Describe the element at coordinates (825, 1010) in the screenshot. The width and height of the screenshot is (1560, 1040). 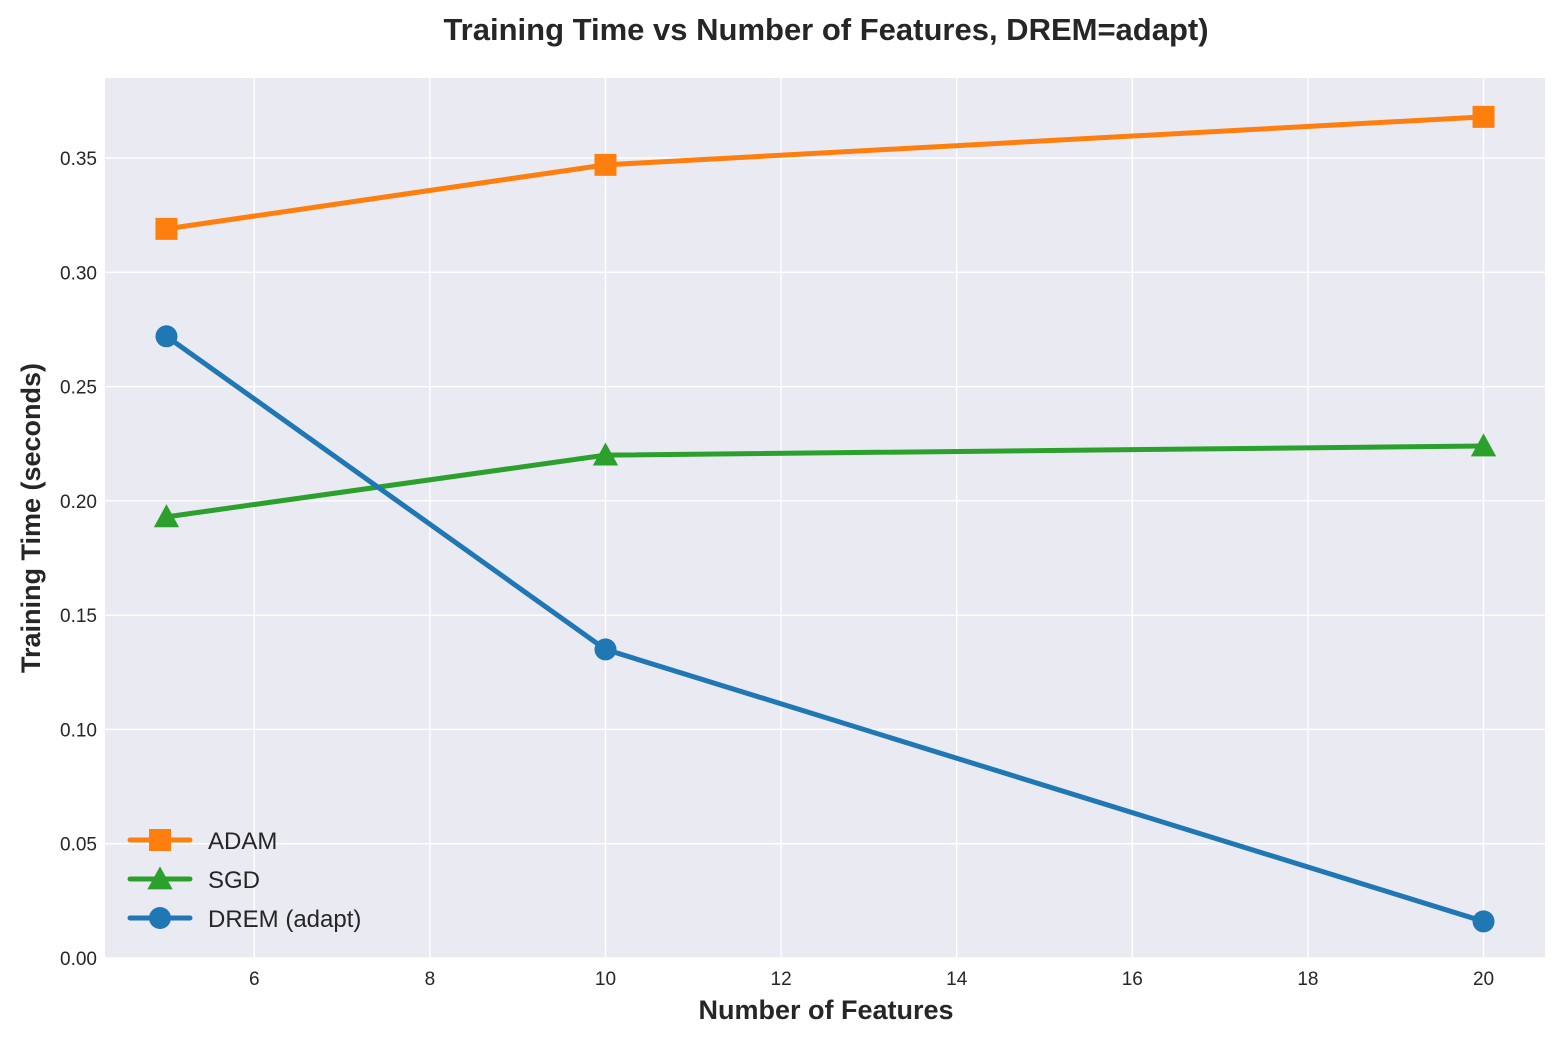
I see `x-axis-label: Number of Features` at that location.